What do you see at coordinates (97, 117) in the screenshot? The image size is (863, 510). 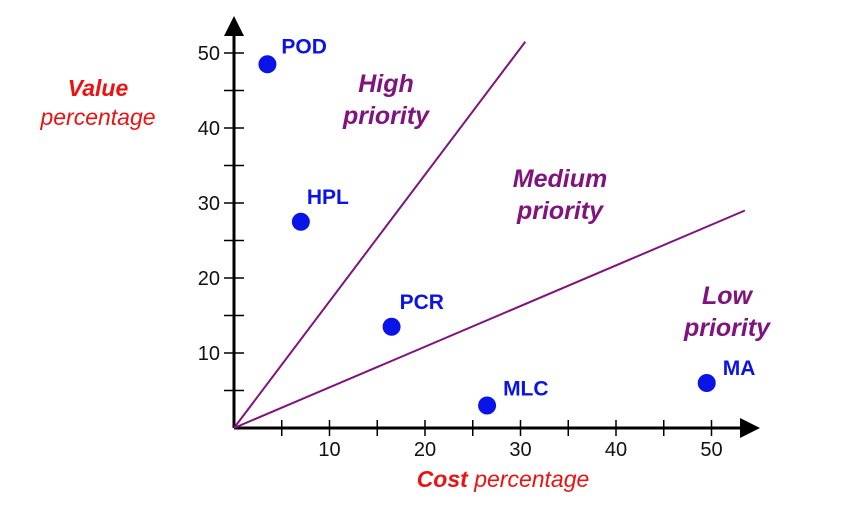 I see `y-axis-title-rest: percentage` at bounding box center [97, 117].